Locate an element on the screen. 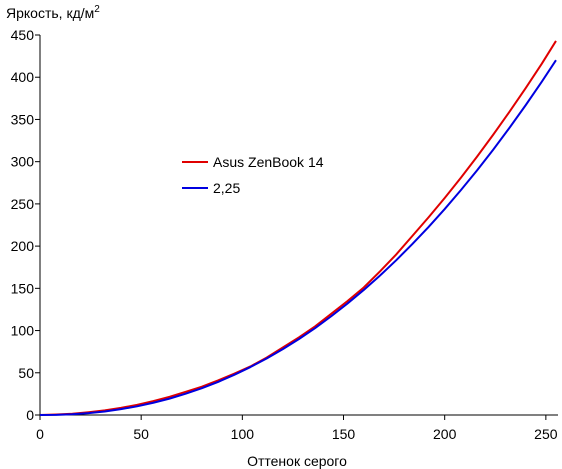 The height and width of the screenshot is (469, 562). x-tick-label: 200 is located at coordinates (445, 434).